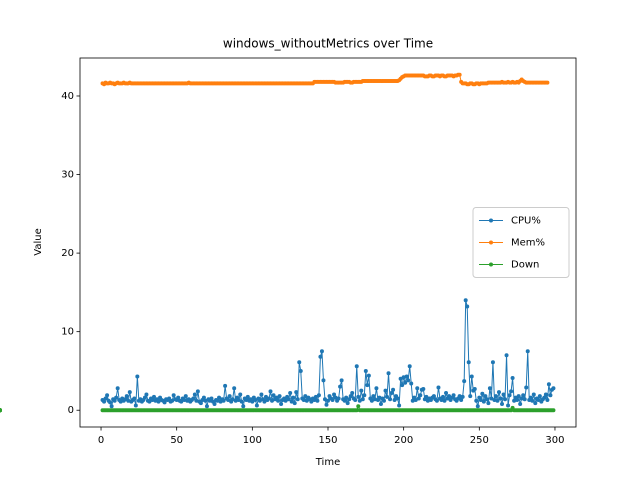  What do you see at coordinates (176, 440) in the screenshot?
I see `x-tick-label: 50` at bounding box center [176, 440].